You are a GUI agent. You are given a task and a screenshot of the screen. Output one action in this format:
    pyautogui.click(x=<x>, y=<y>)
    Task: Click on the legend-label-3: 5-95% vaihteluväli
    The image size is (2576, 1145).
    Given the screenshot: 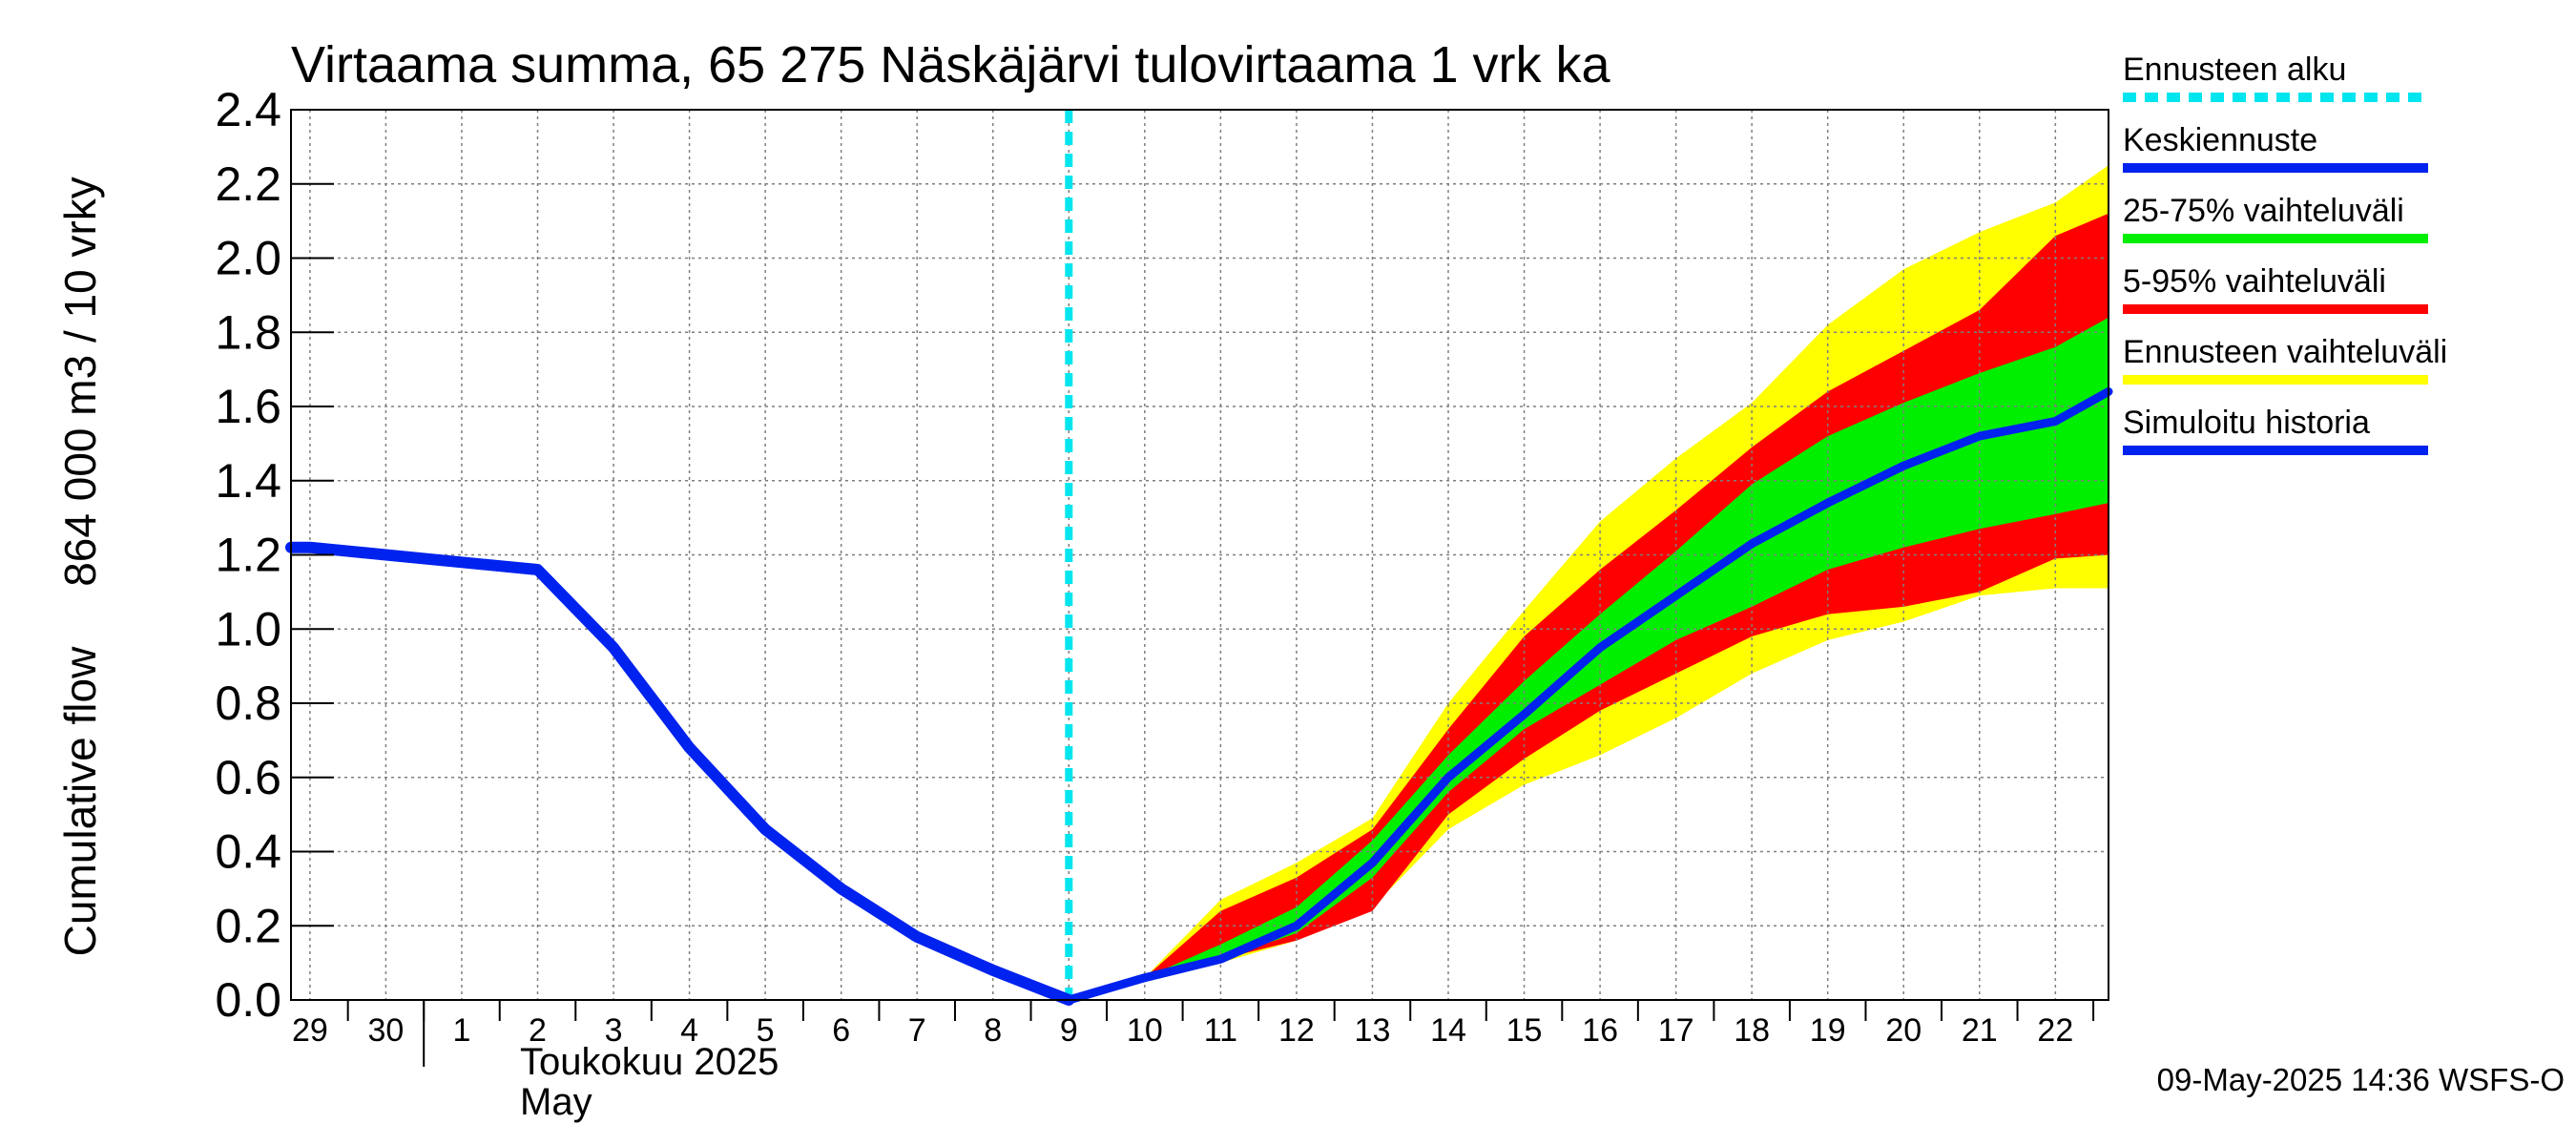 What is the action you would take?
    pyautogui.click(x=2254, y=282)
    